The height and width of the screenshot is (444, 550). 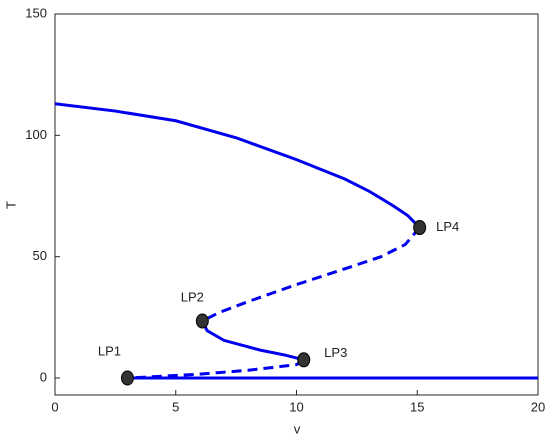 What do you see at coordinates (109, 350) in the screenshot?
I see `point-label: LP1` at bounding box center [109, 350].